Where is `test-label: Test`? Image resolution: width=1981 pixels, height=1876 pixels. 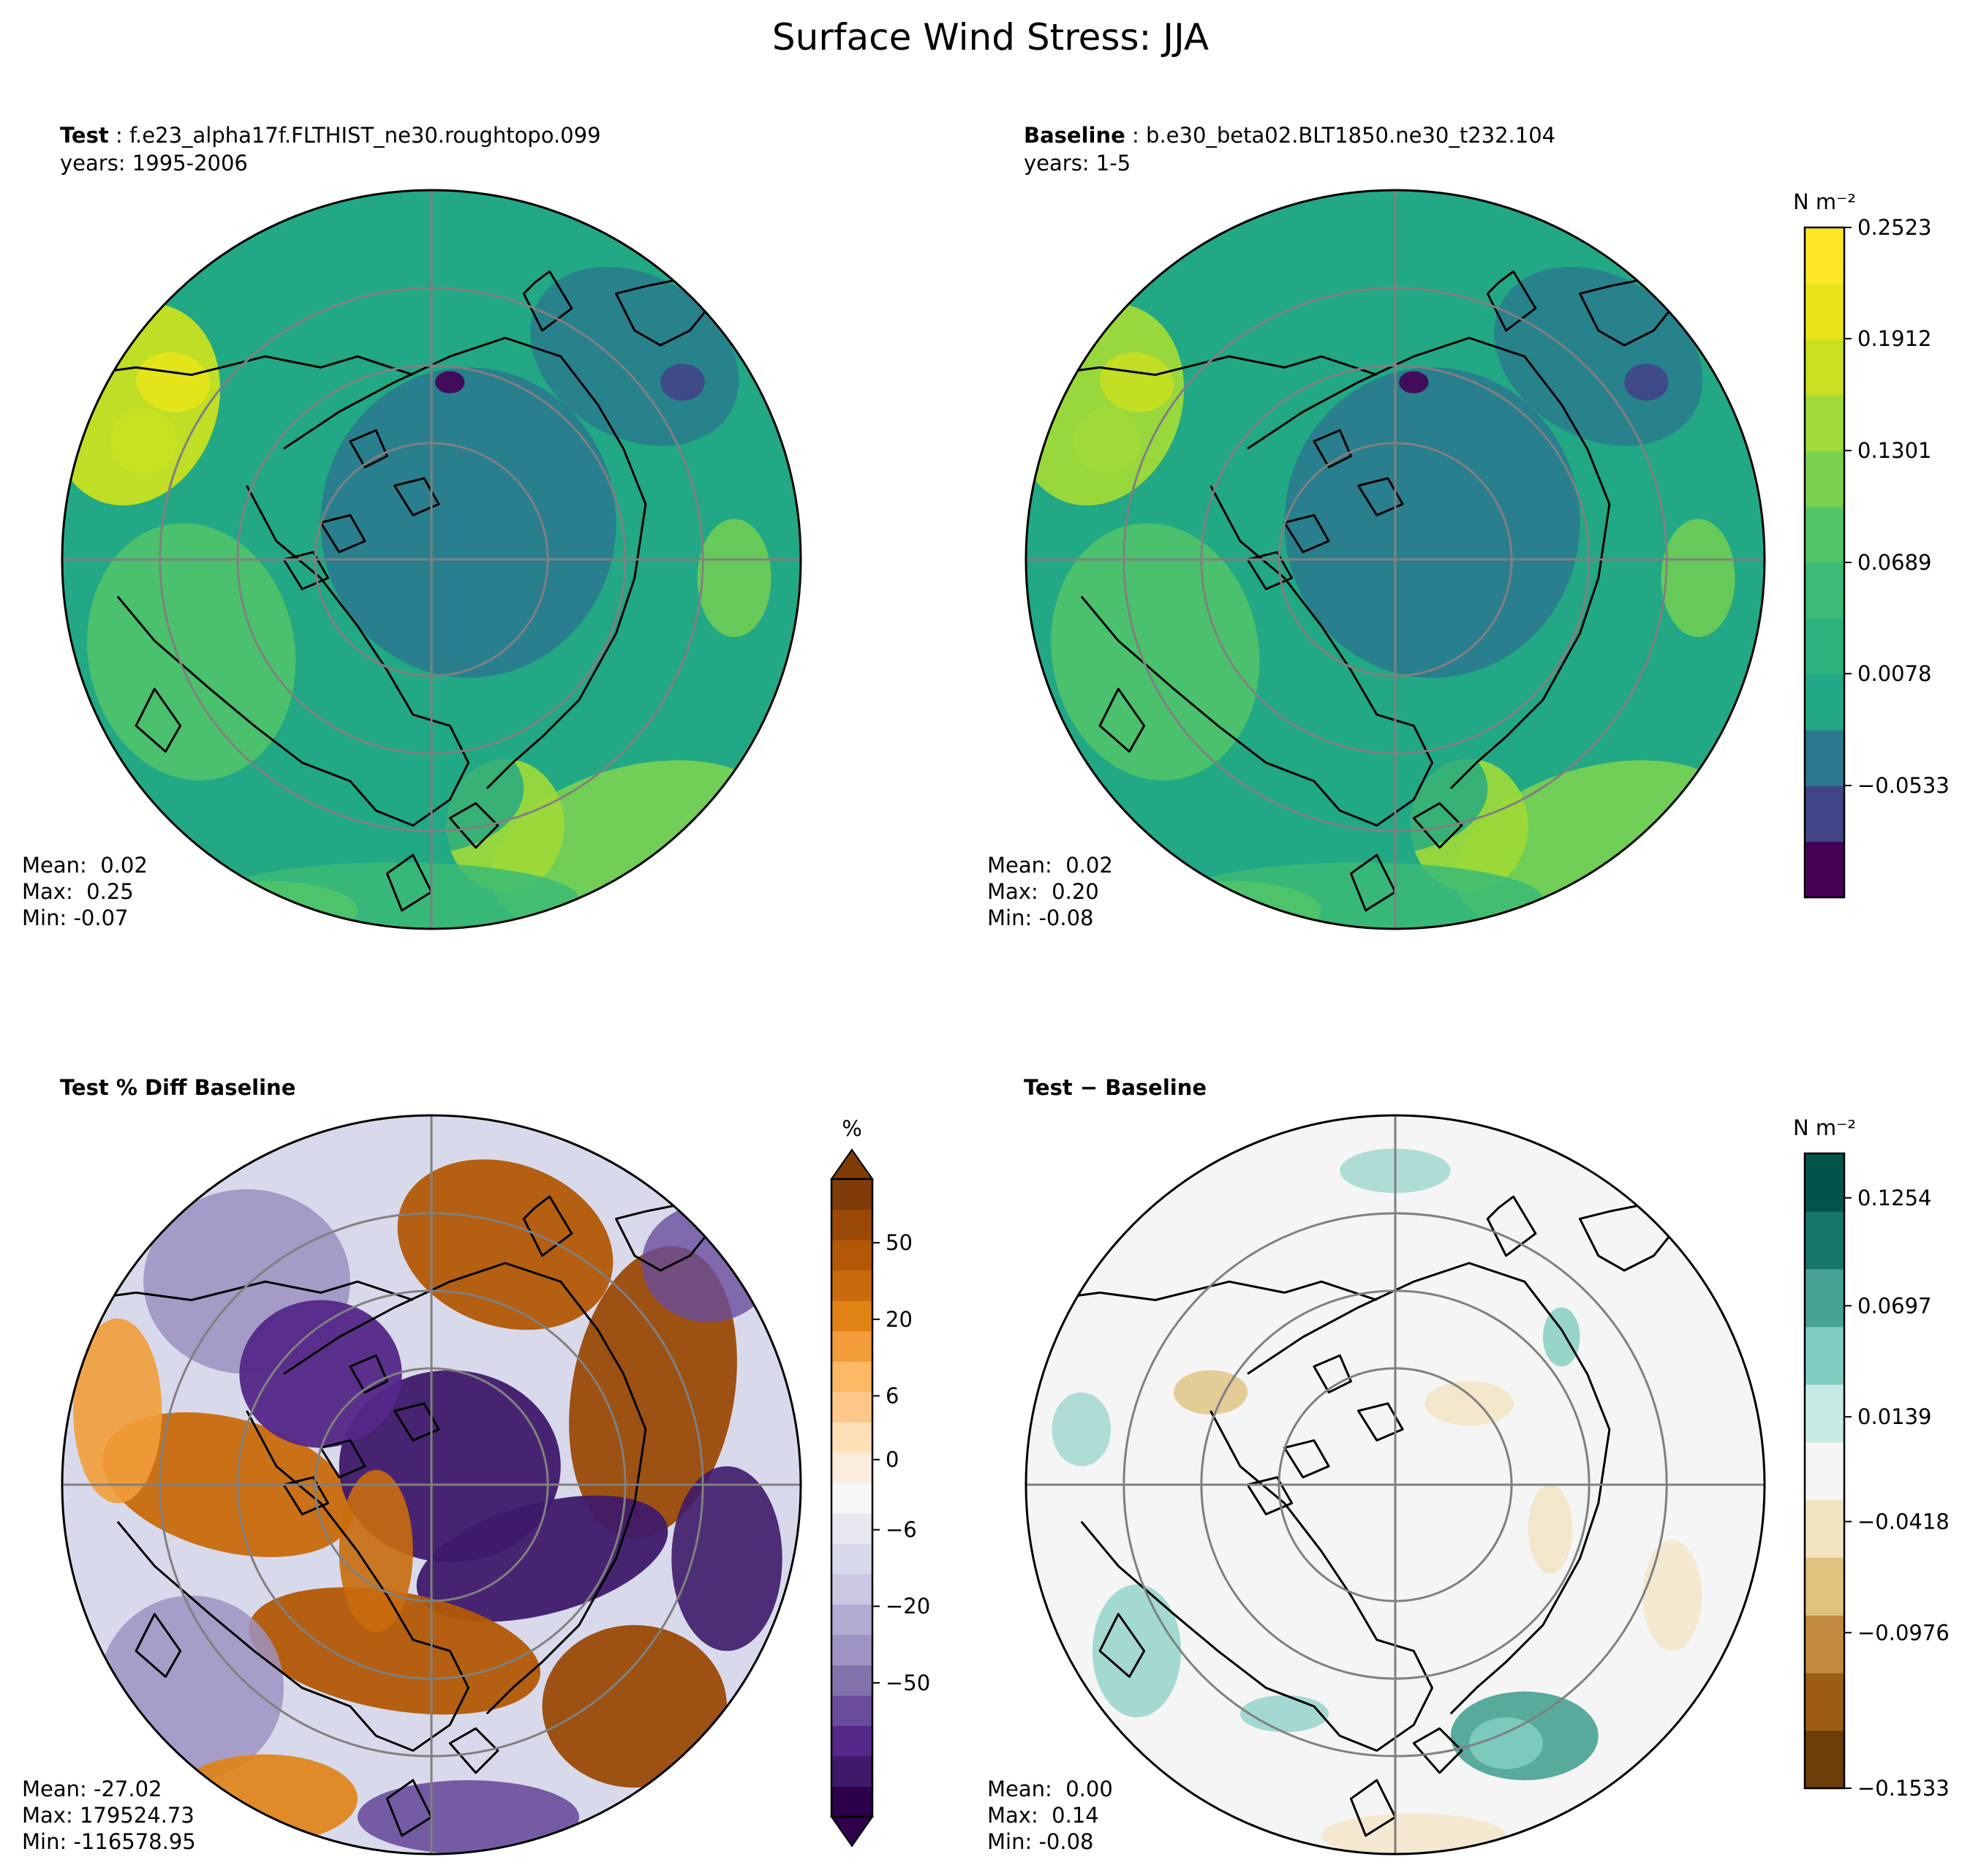 test-label: Test is located at coordinates (84, 135).